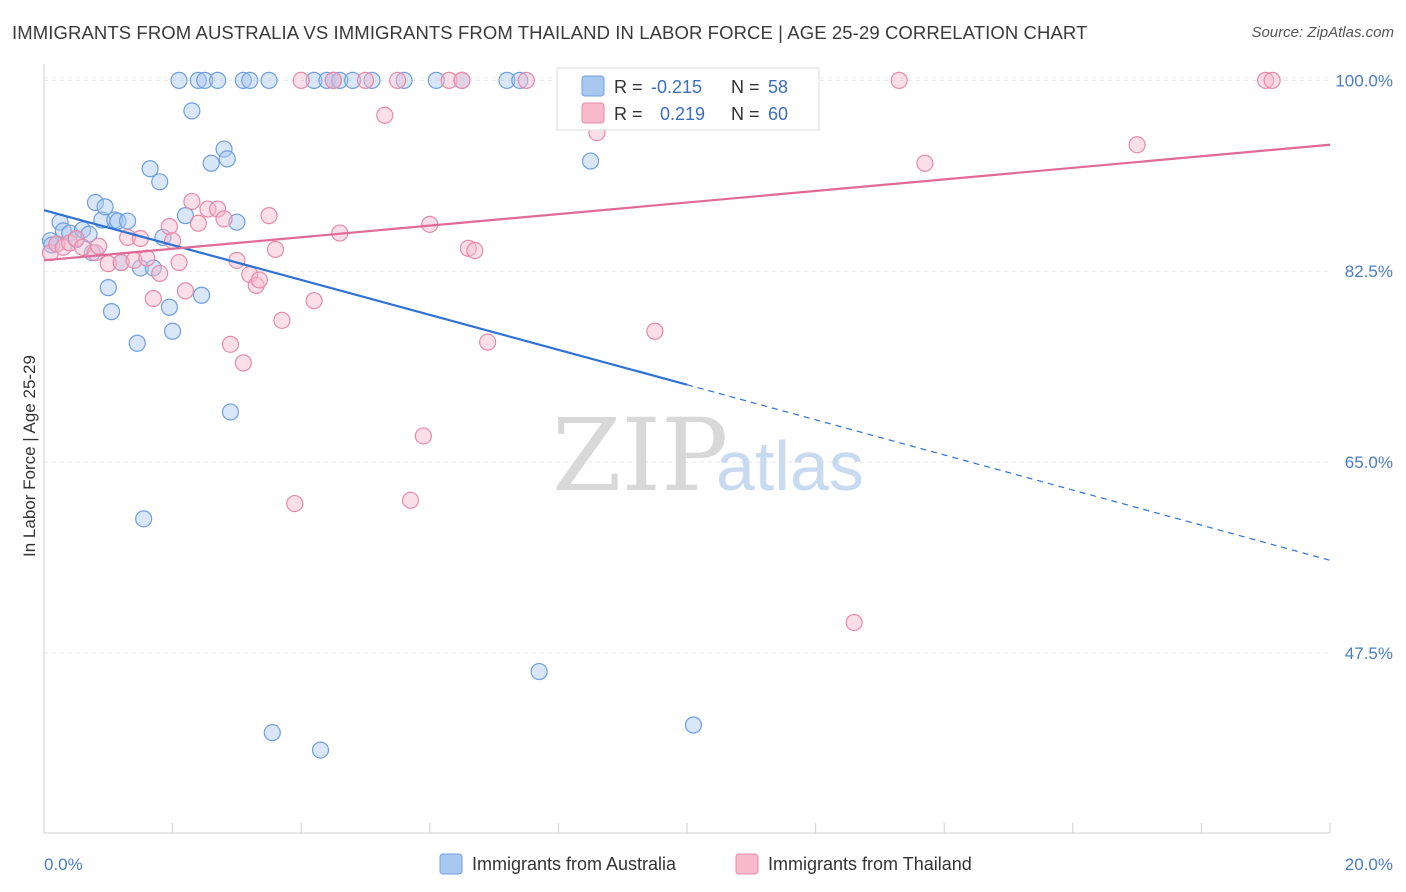 This screenshot has height=892, width=1406. Describe the element at coordinates (1369, 271) in the screenshot. I see `y-tick-label-2: 82.5%` at that location.